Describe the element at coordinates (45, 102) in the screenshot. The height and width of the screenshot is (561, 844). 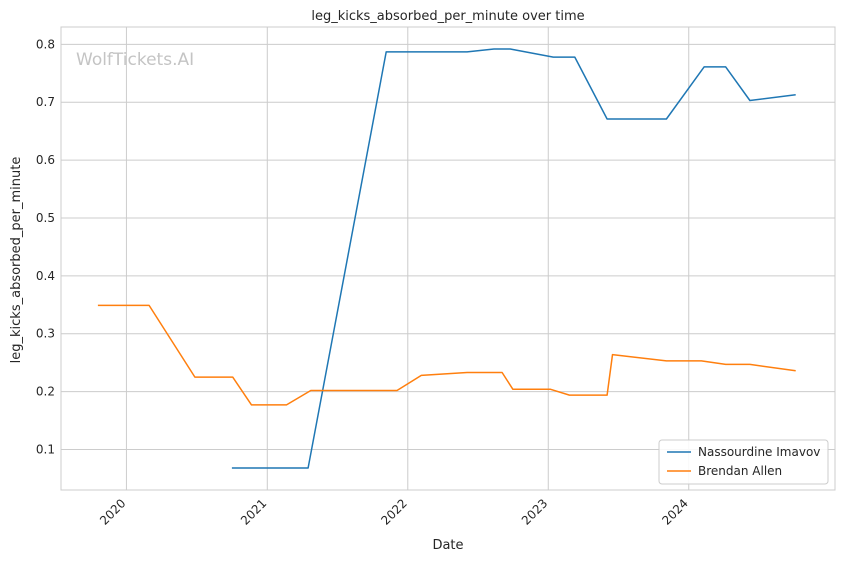
I see `y-tick-label: 0.7` at that location.